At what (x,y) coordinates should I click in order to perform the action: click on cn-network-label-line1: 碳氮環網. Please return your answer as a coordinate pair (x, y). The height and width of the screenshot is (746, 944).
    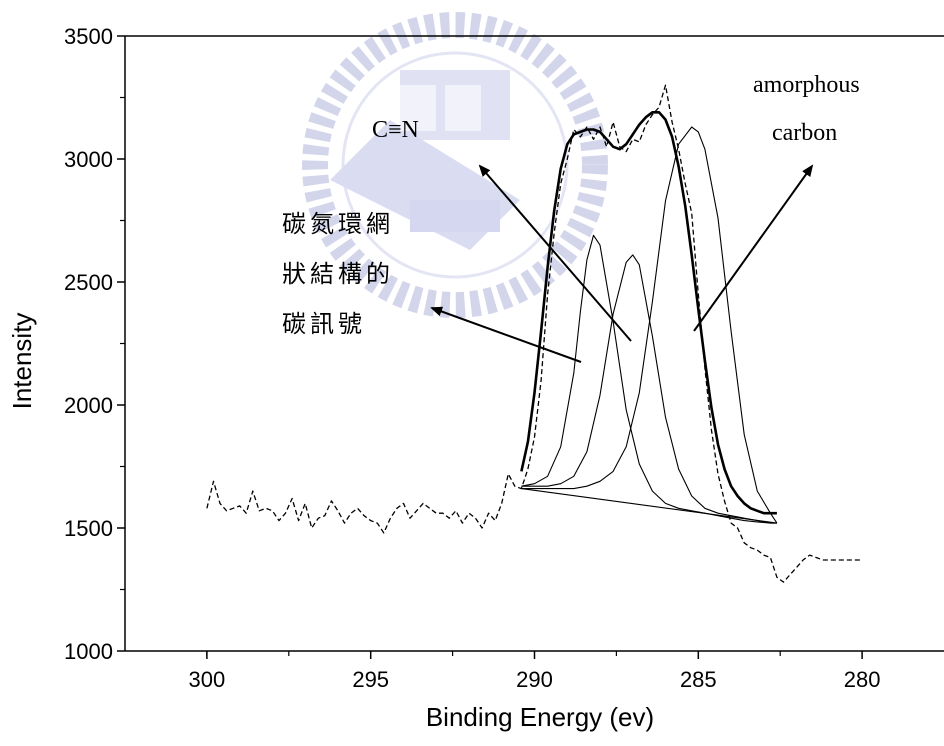
    Looking at the image, I should click on (338, 224).